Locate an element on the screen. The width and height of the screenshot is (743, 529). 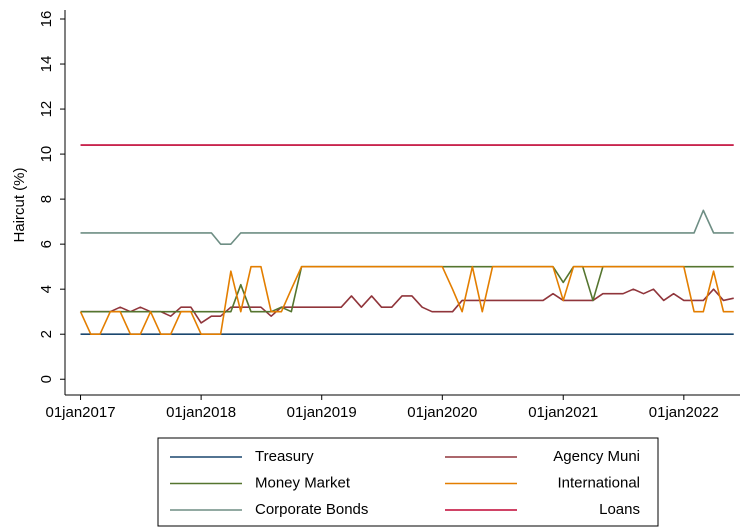
x-tick-label: 01jan2019 is located at coordinates (322, 412).